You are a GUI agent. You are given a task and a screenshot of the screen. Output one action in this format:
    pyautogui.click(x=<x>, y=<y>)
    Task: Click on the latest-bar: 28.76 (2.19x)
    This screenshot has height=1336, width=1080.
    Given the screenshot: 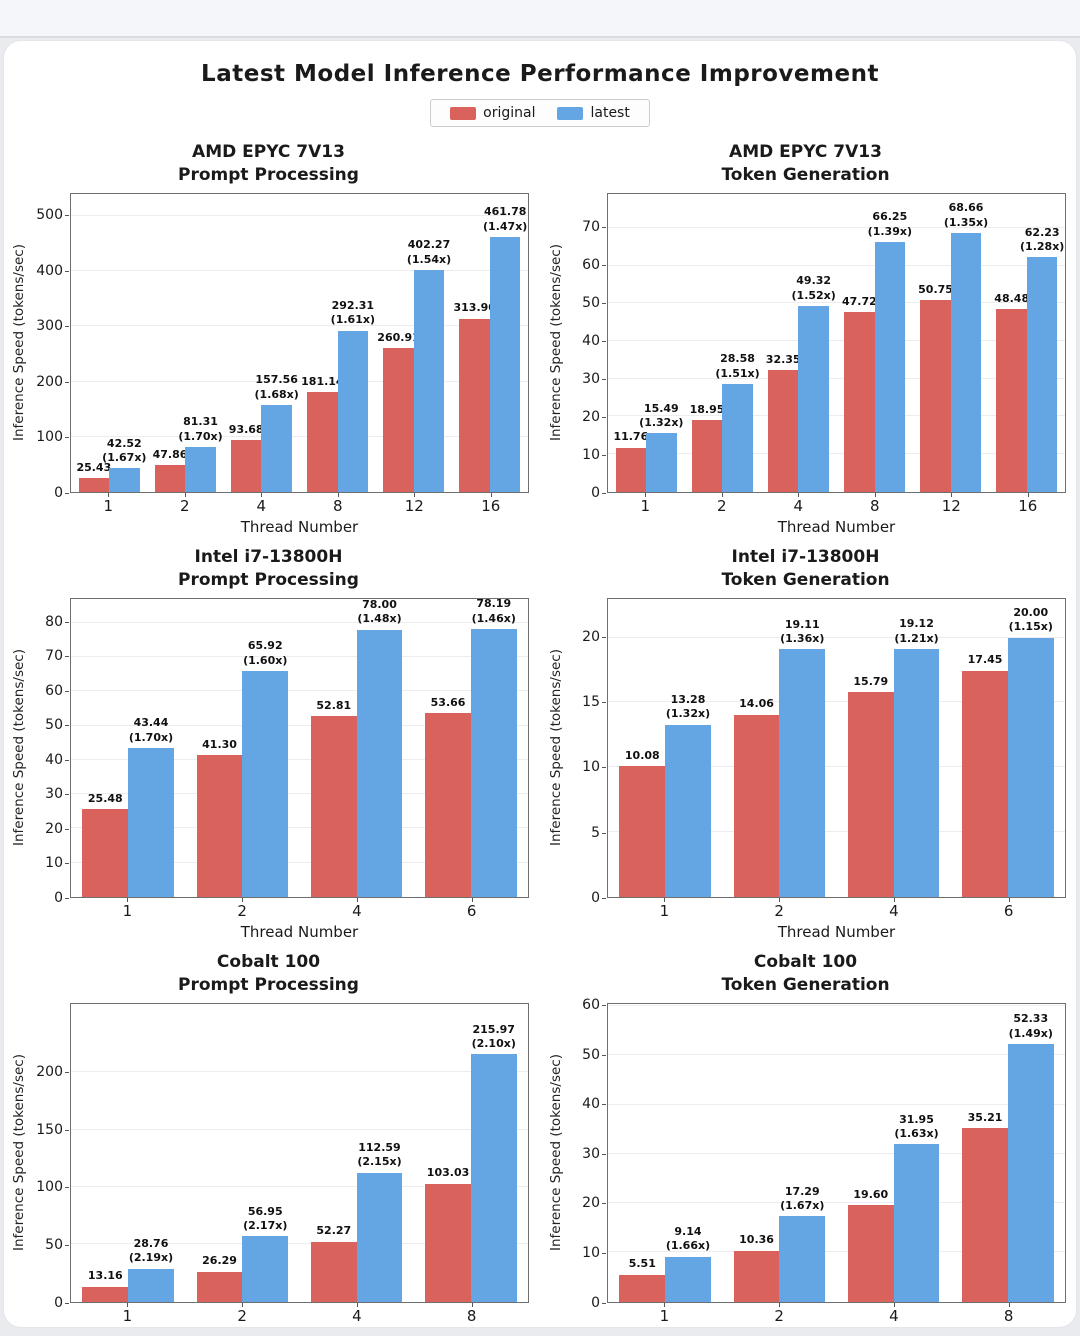 What is the action you would take?
    pyautogui.click(x=151, y=1269)
    